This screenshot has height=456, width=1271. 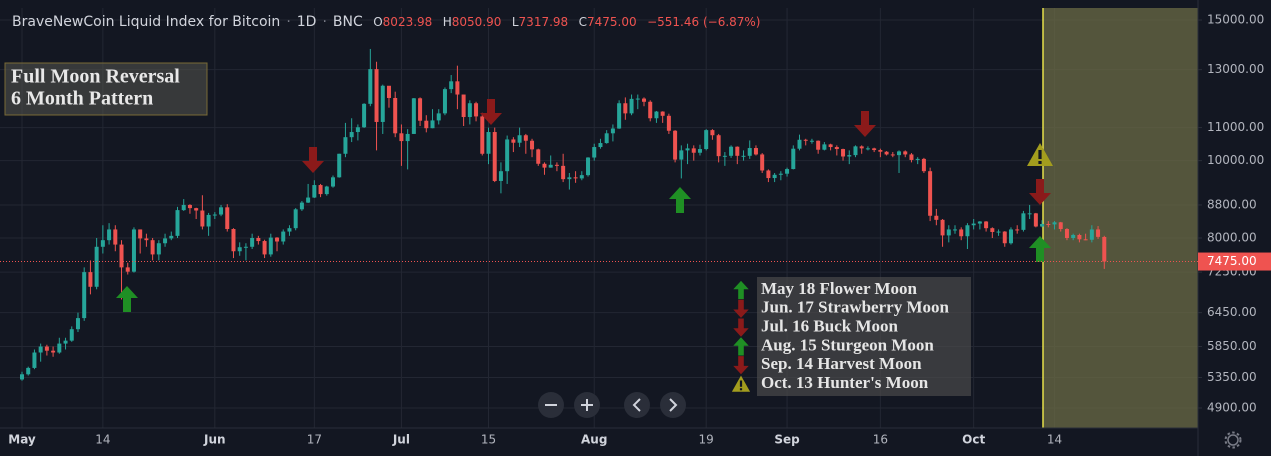 What do you see at coordinates (1232, 377) in the screenshot?
I see `y-tick-label: 5350.00` at bounding box center [1232, 377].